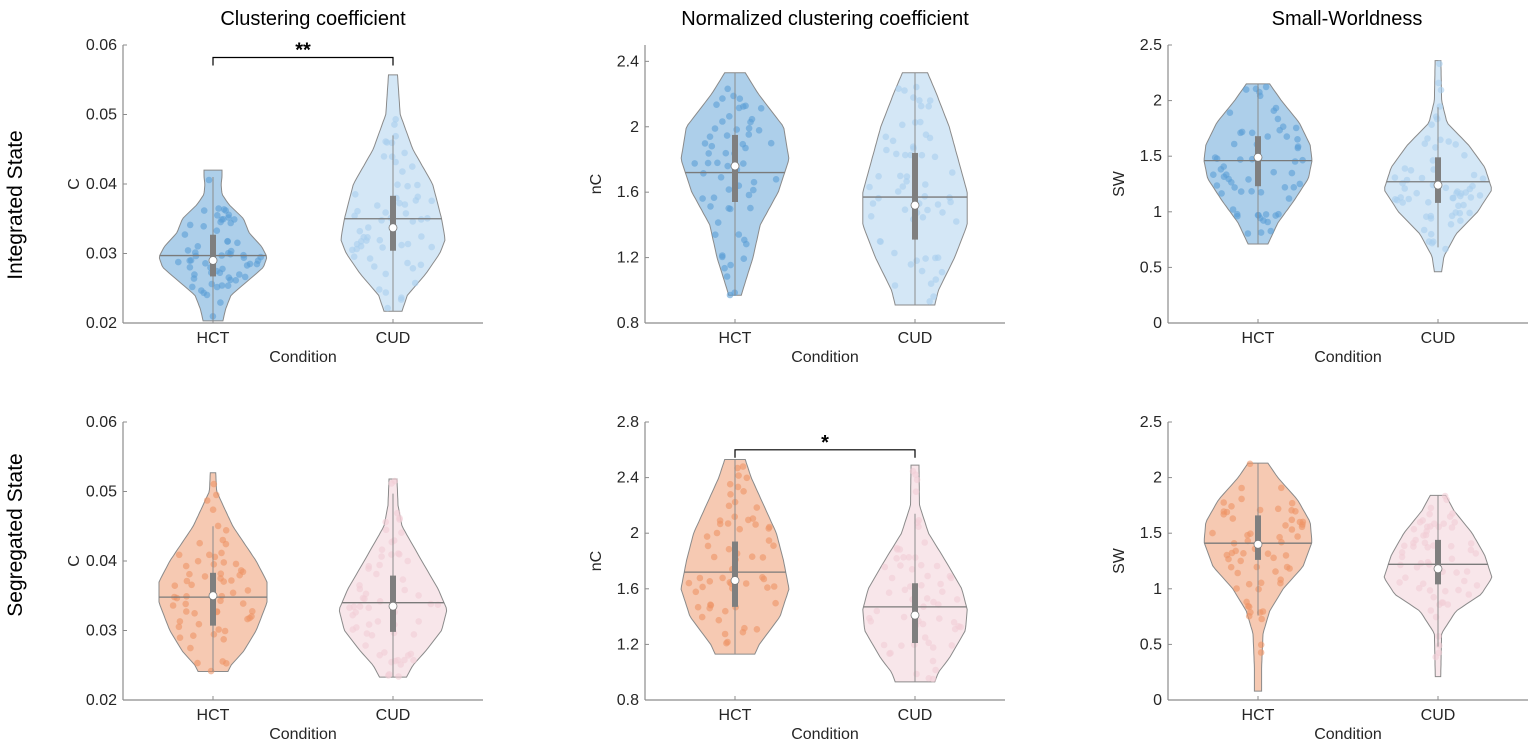 Image resolution: width=1535 pixels, height=745 pixels. I want to click on median-marker, so click(1258, 157).